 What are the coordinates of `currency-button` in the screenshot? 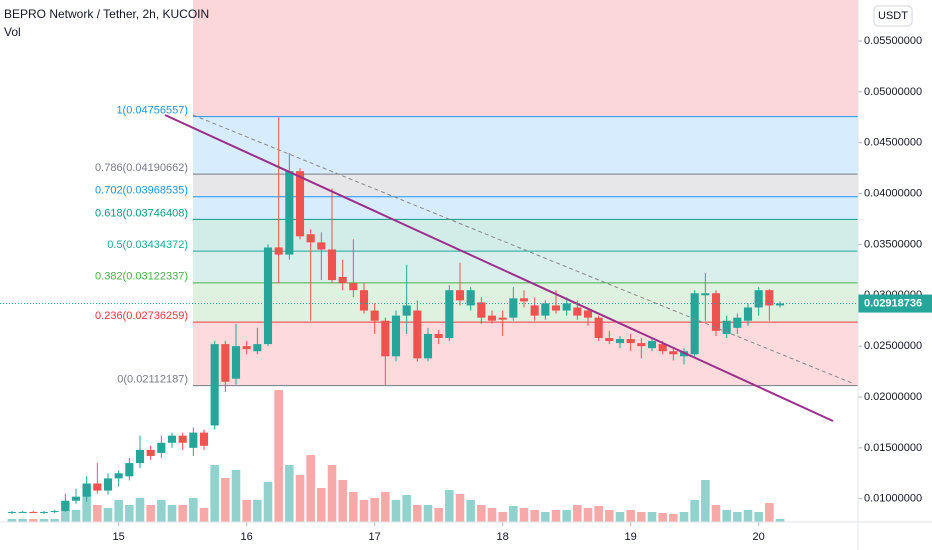 It's located at (893, 16).